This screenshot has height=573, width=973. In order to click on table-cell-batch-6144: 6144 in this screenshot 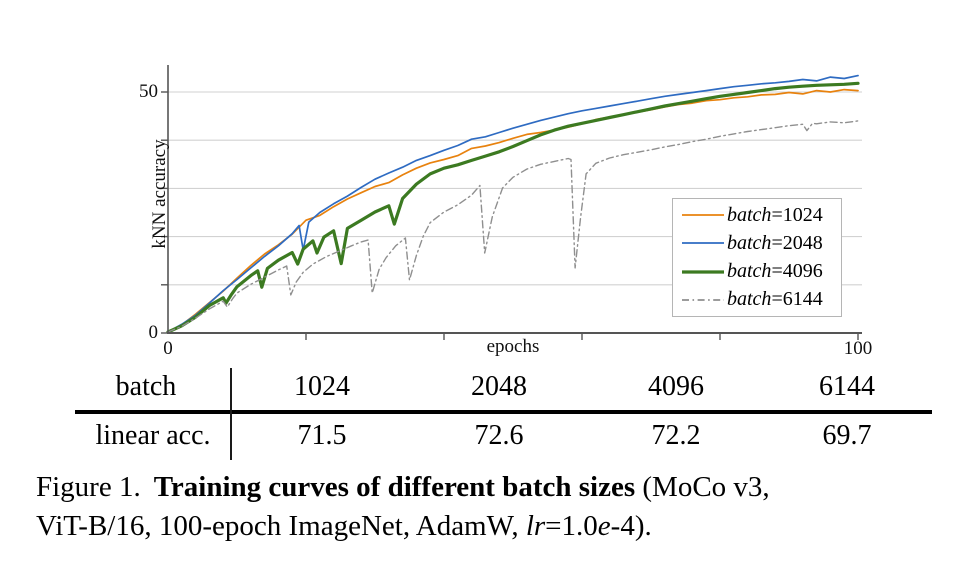, I will do `click(847, 386)`.